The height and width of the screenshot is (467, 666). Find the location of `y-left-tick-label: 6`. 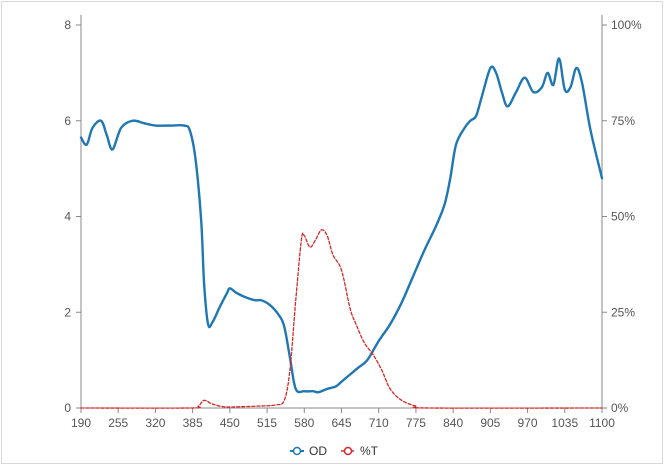

y-left-tick-label: 6 is located at coordinates (67, 121).